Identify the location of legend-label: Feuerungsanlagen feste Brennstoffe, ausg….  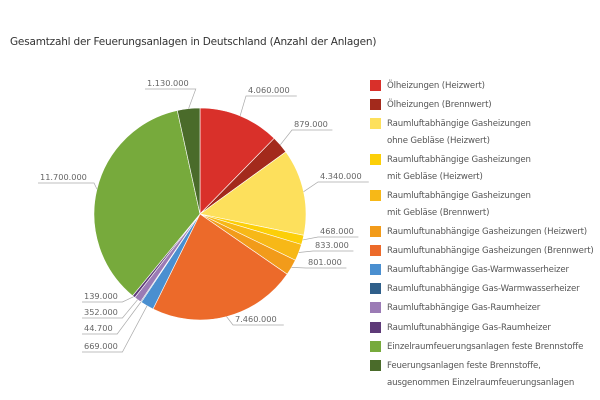
(481, 374).